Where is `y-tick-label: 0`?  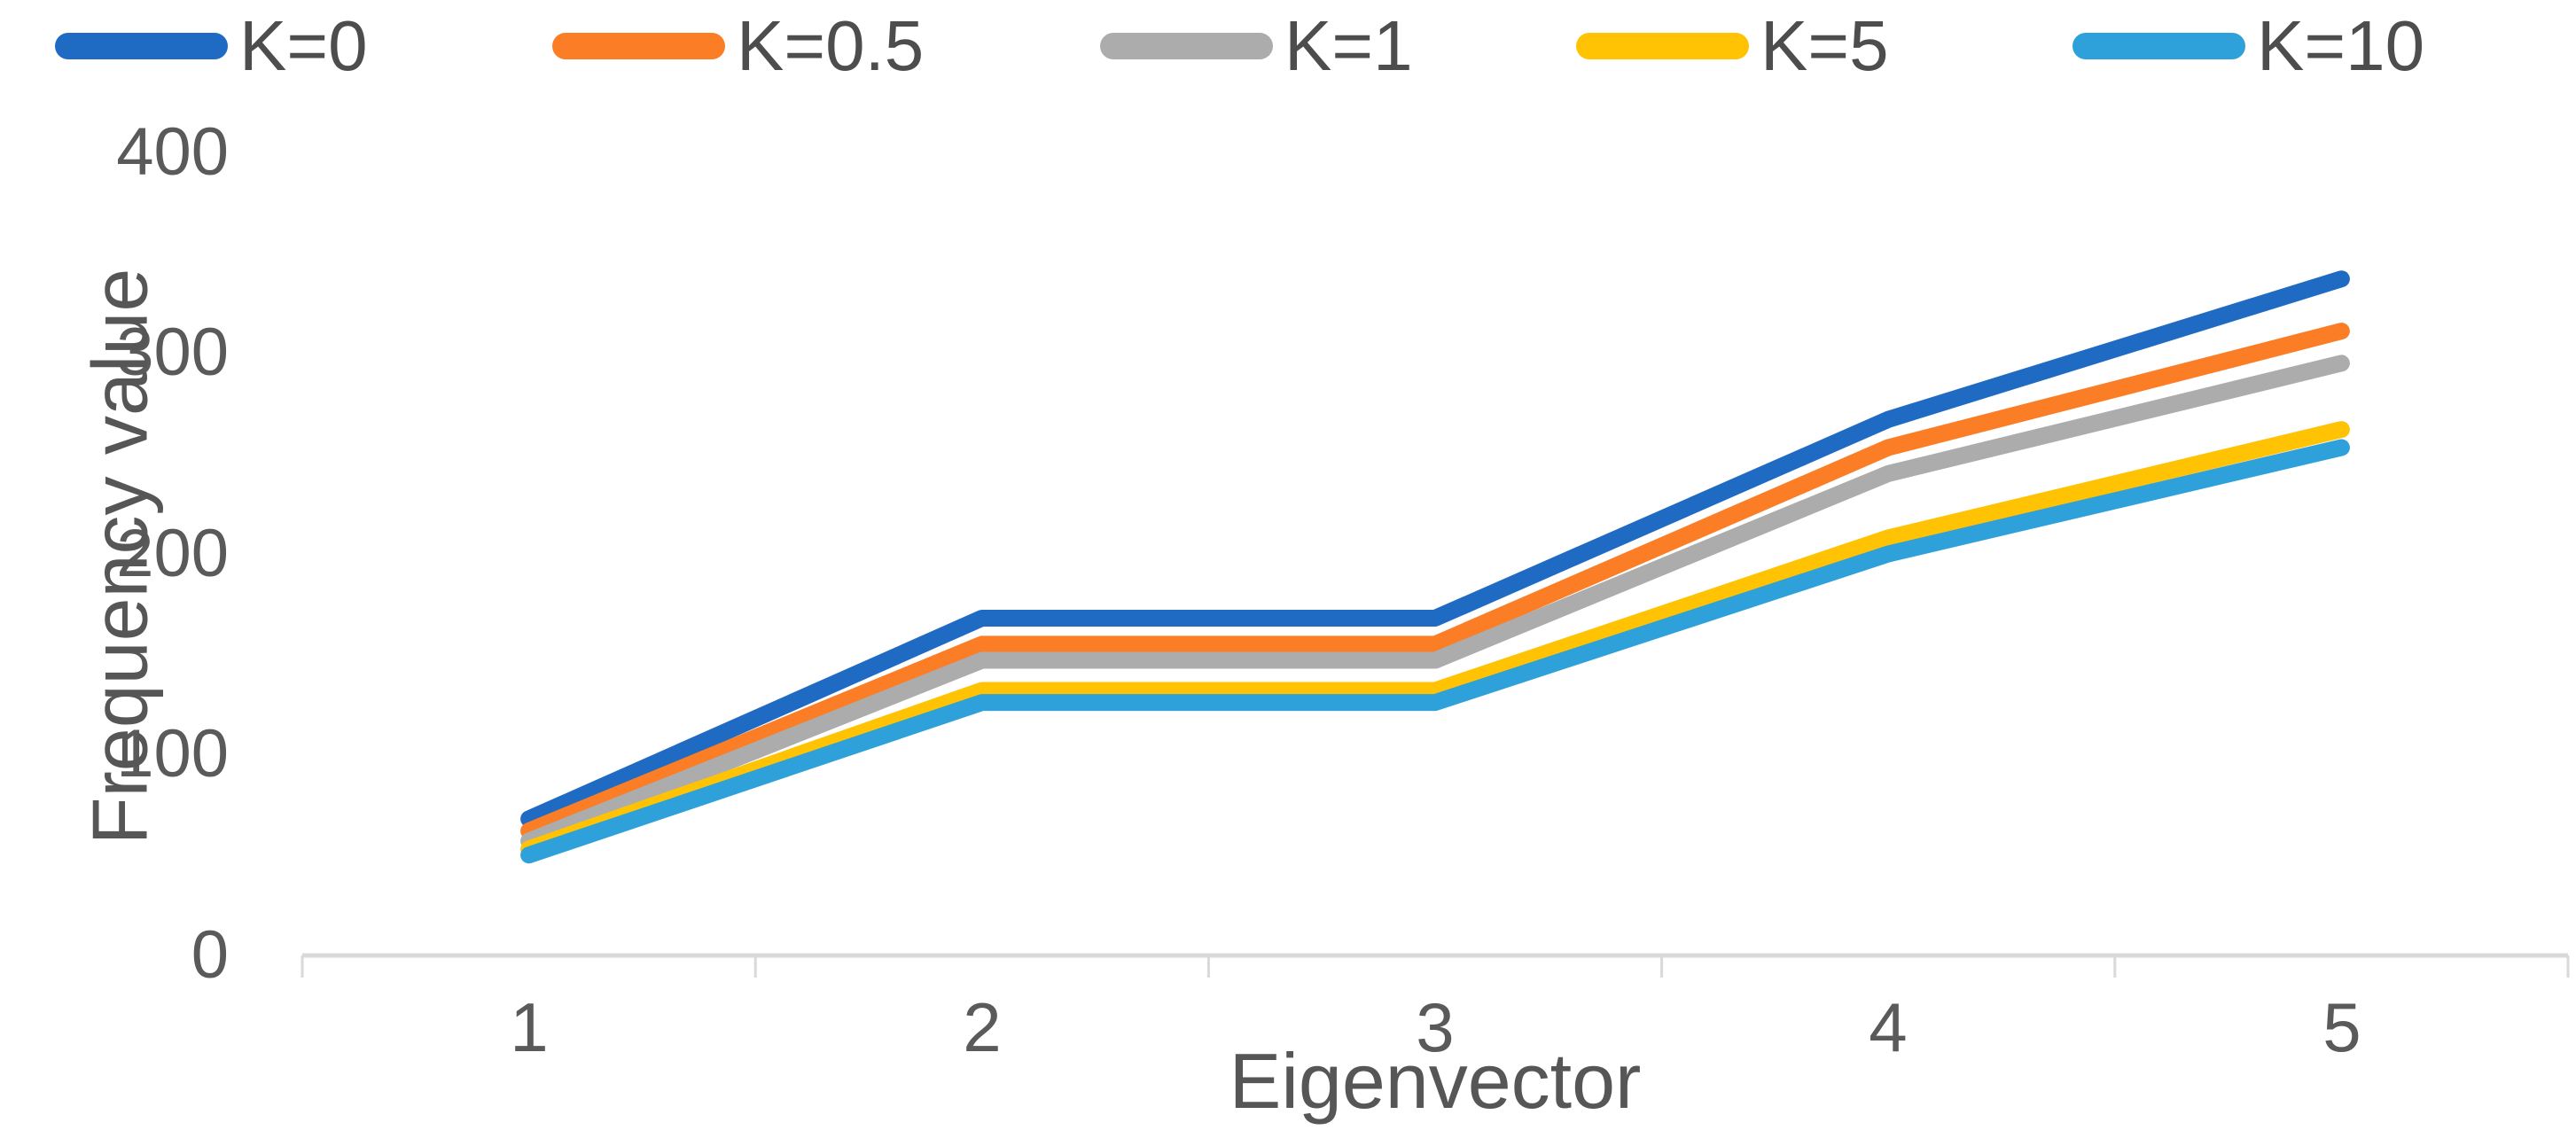 y-tick-label: 0 is located at coordinates (210, 955).